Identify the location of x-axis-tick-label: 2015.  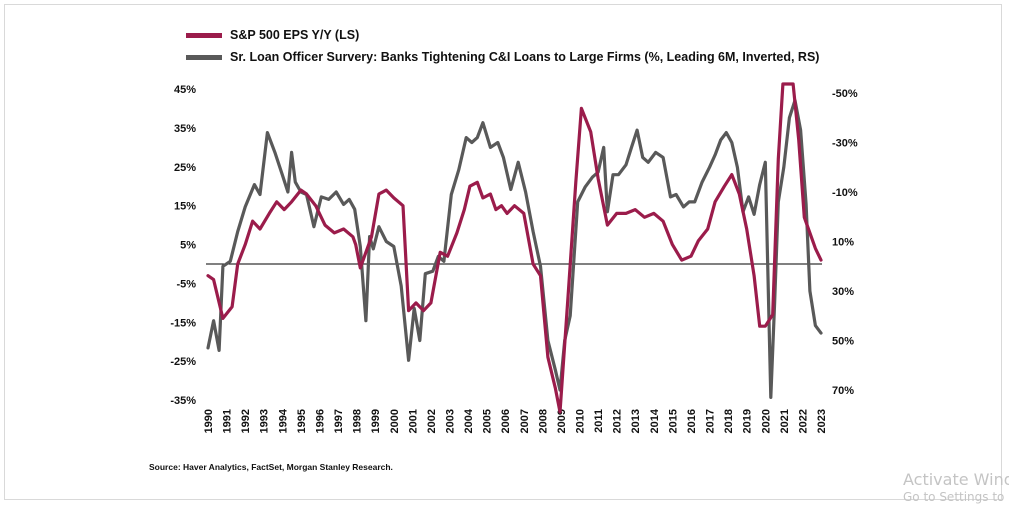
(673, 421).